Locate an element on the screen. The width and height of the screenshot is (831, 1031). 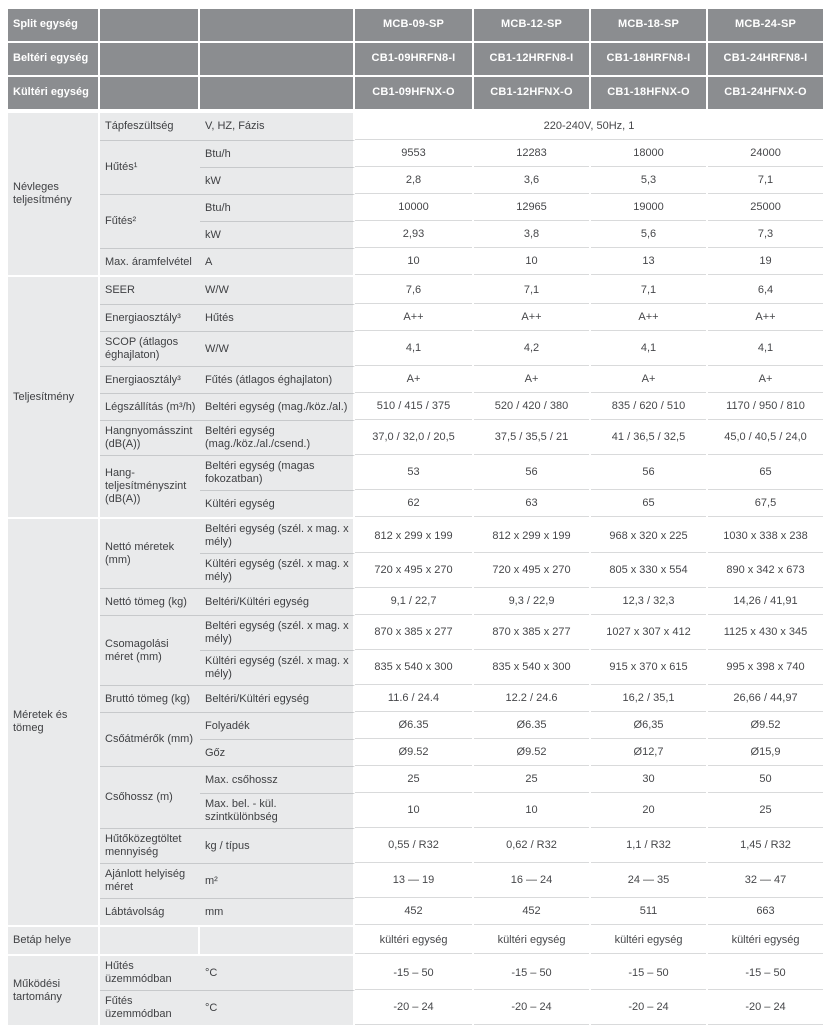
value-cell: 16,2 / 35,1 is located at coordinates (647, 698).